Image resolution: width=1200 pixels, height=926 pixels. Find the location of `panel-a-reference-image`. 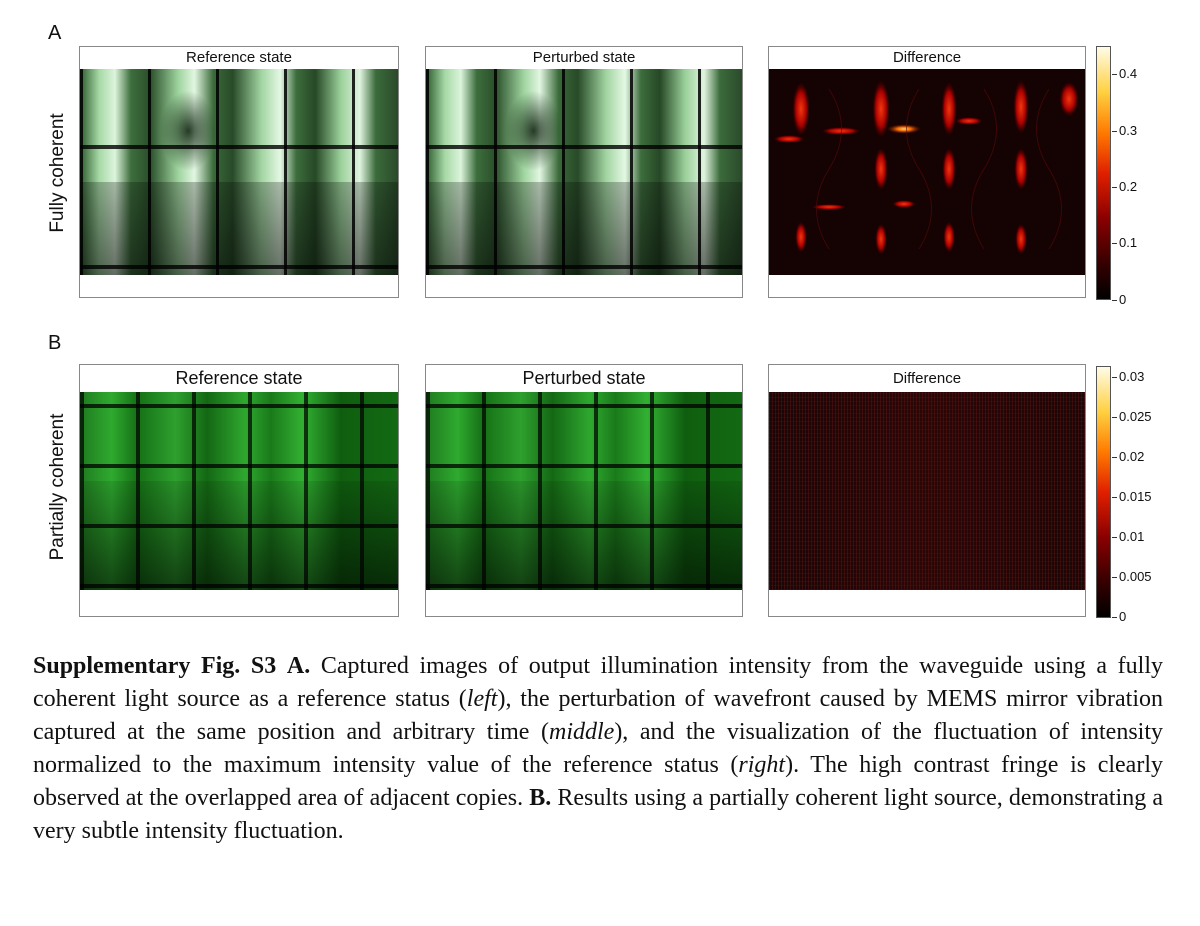

panel-a-reference-image is located at coordinates (239, 172).